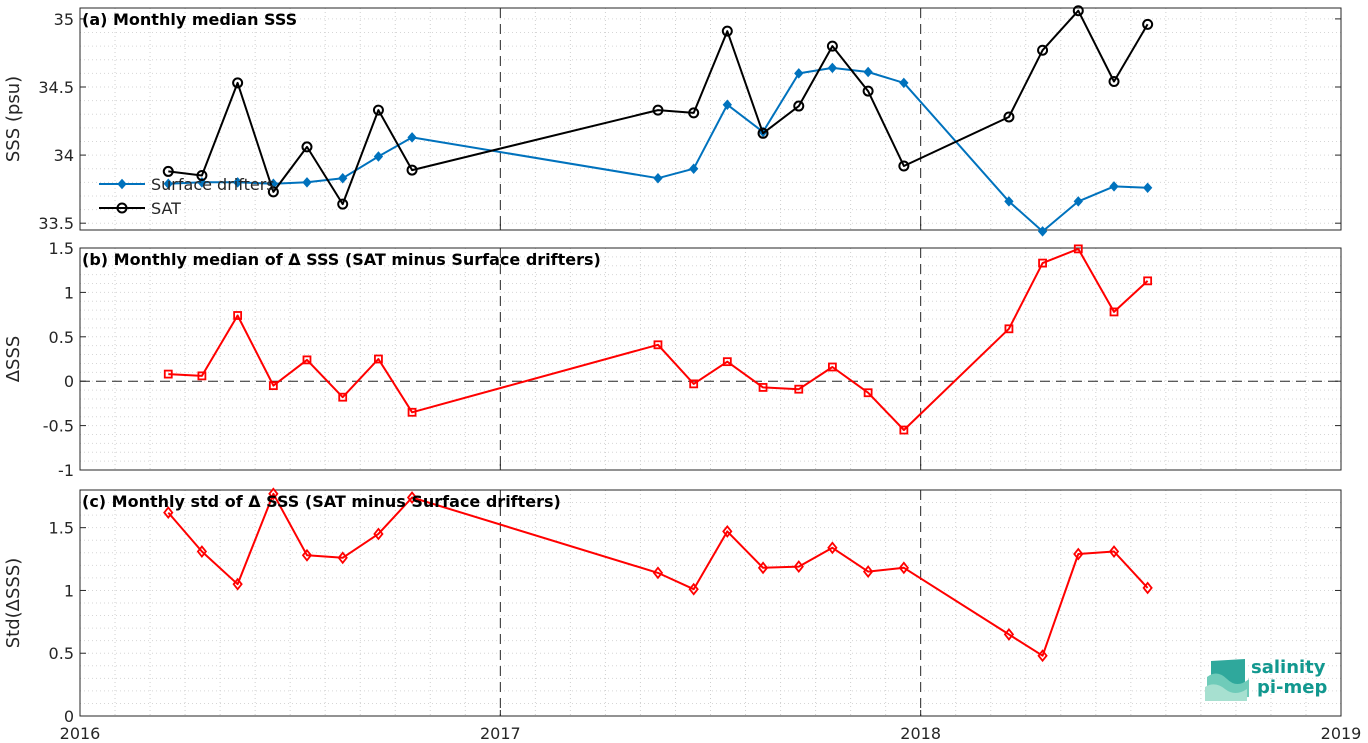 The width and height of the screenshot is (1368, 743). I want to click on logo-text-pimep: pi-mep, so click(1292, 687).